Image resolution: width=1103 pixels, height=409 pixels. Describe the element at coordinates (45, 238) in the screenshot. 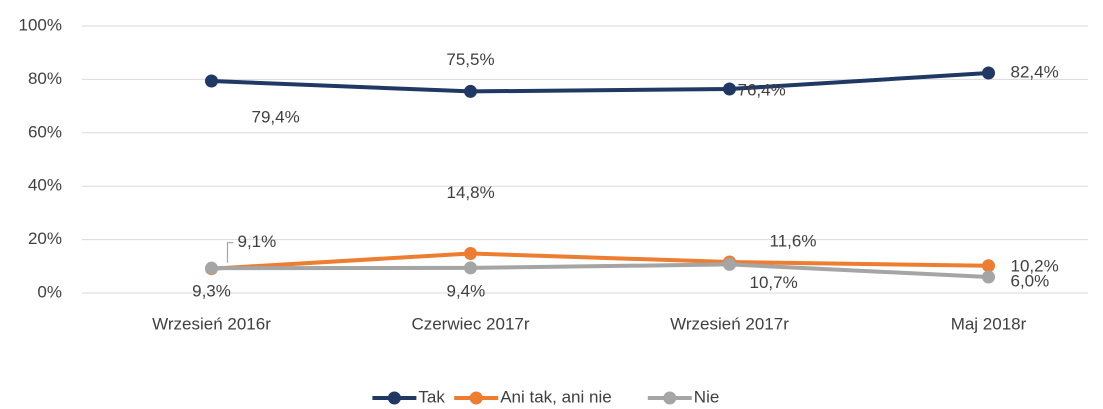

I see `y-tick-label: 20%` at that location.